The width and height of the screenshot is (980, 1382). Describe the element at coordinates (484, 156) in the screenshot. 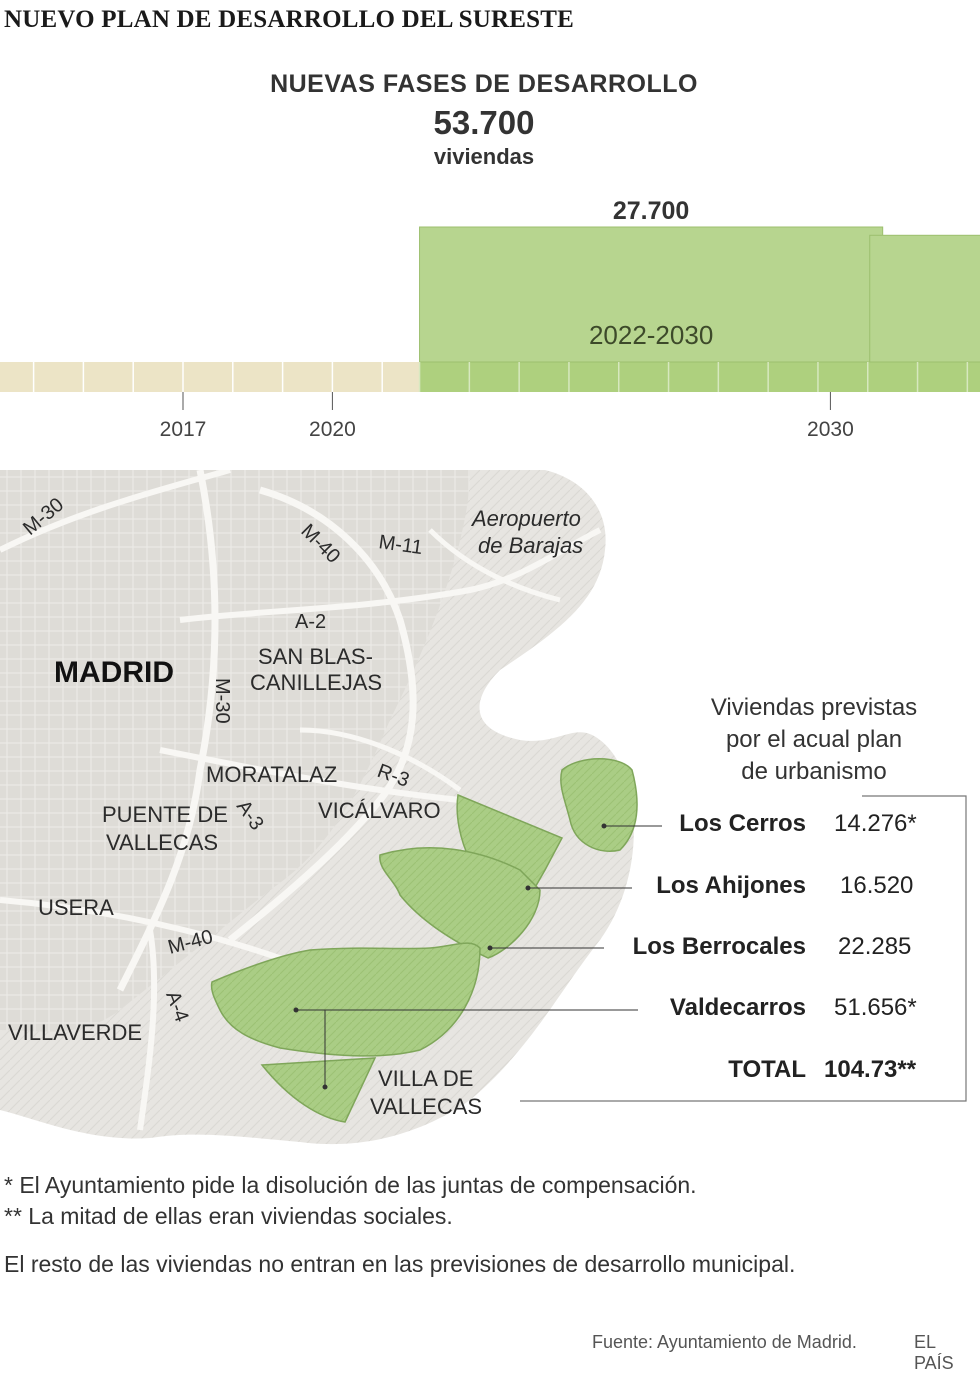

I see `total-housing-unit: viviendas` at that location.